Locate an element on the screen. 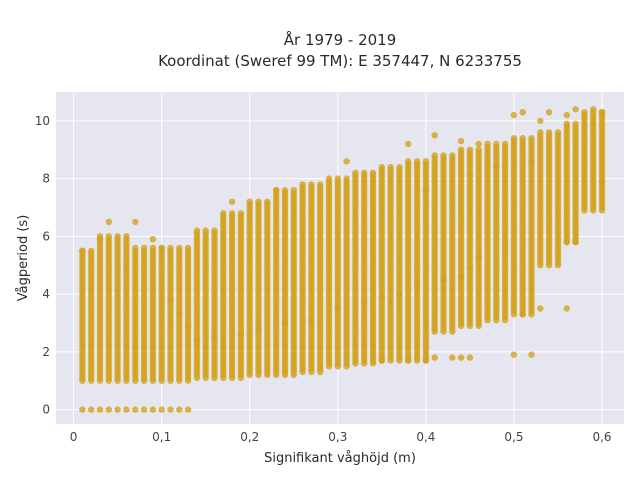  x-tick-label: 0 is located at coordinates (74, 437).